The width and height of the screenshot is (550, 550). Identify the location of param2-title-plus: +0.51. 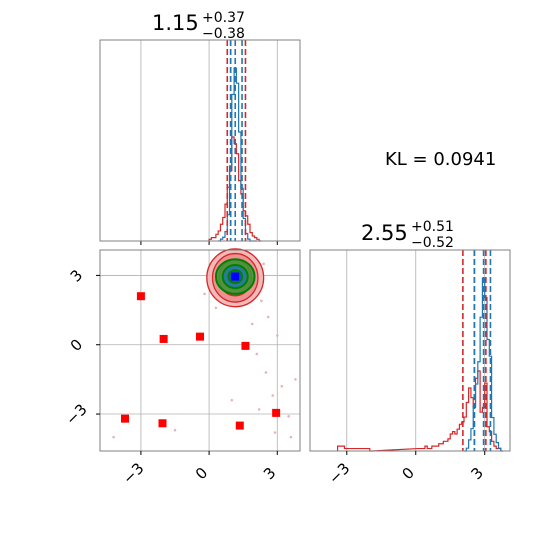
(432, 227).